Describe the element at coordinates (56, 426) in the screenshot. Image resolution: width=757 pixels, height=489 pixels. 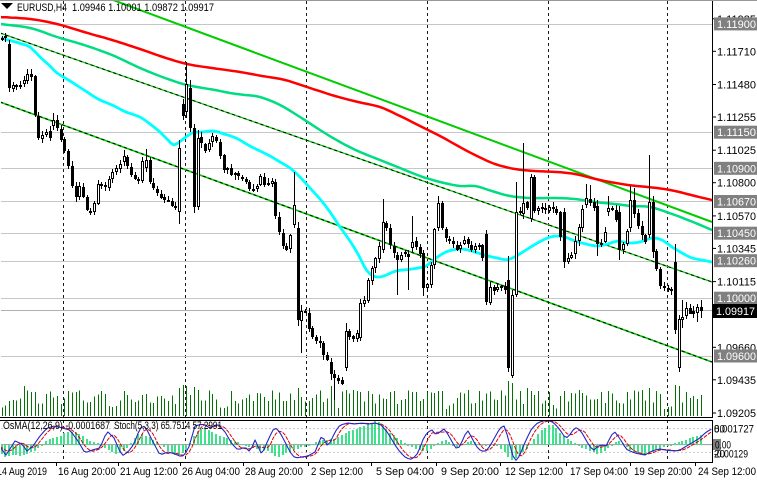
I see `svg-text: OsMA(12,26,9) -0.0001687` at that location.